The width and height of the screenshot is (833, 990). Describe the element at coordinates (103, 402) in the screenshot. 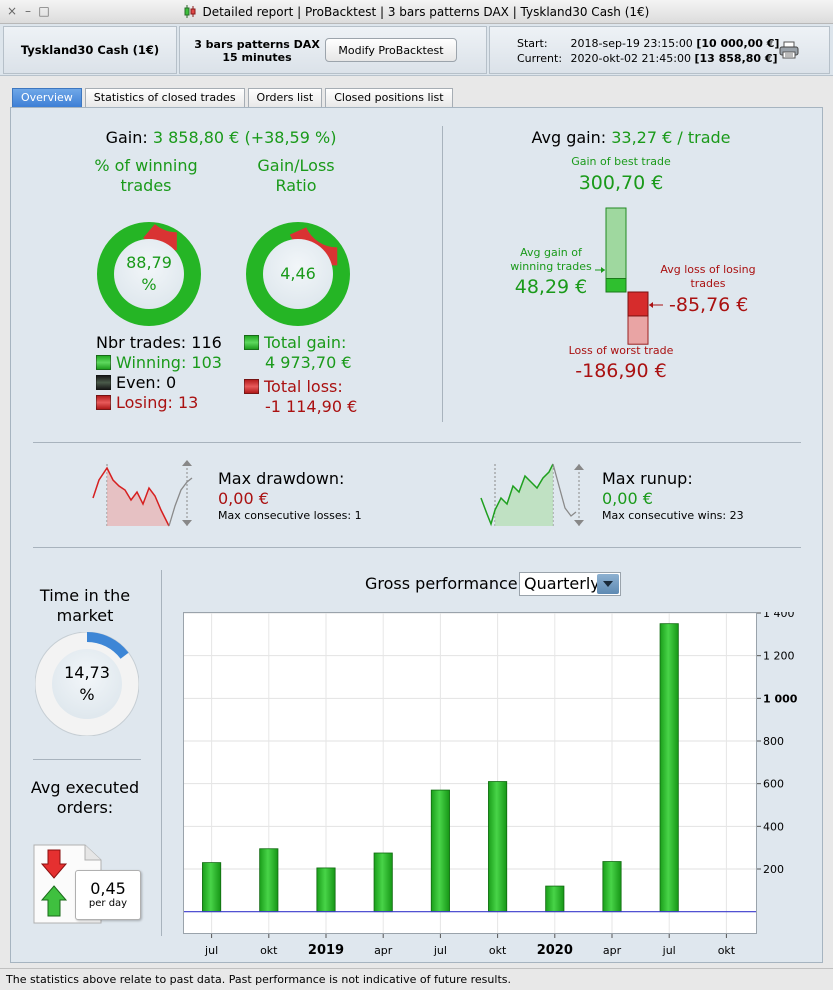

I see `losing-legend-icon` at that location.